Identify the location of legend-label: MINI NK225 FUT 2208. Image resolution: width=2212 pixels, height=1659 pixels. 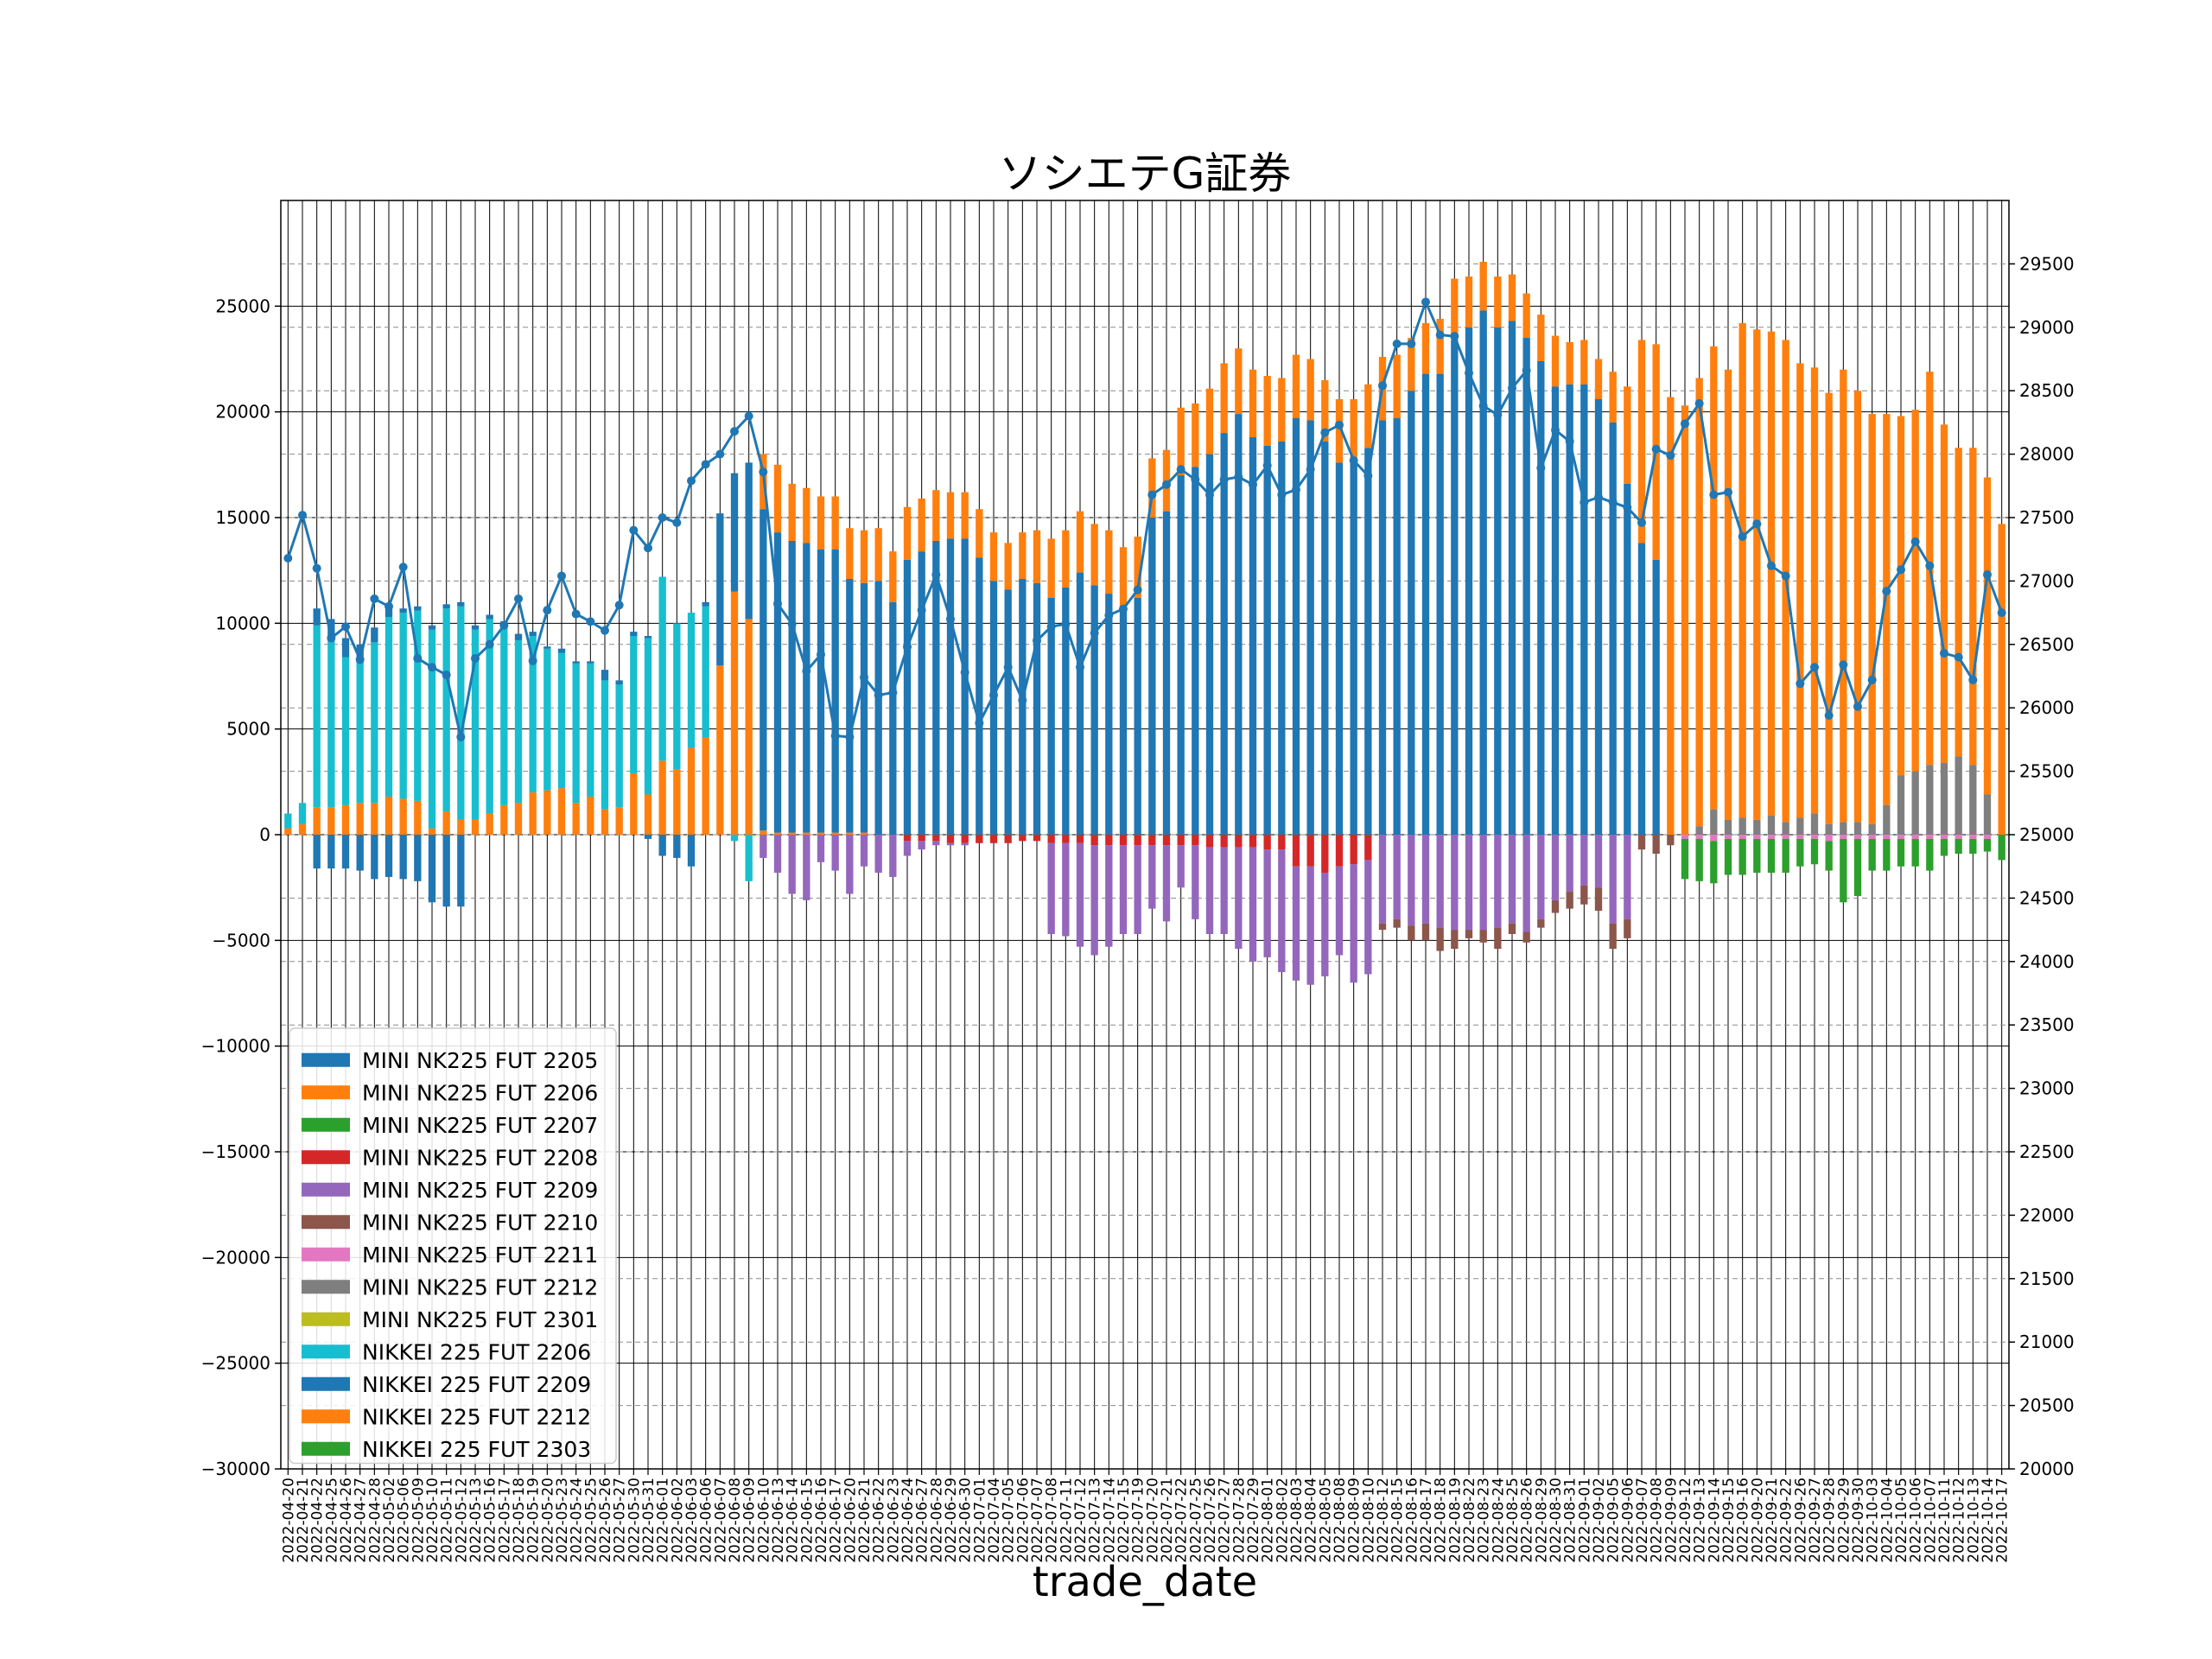
(480, 1157).